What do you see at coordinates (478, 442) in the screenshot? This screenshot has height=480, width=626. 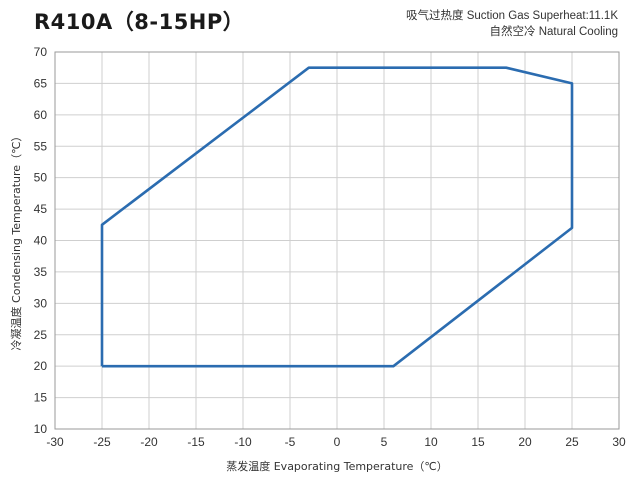 I see `x-tick-label: 15` at bounding box center [478, 442].